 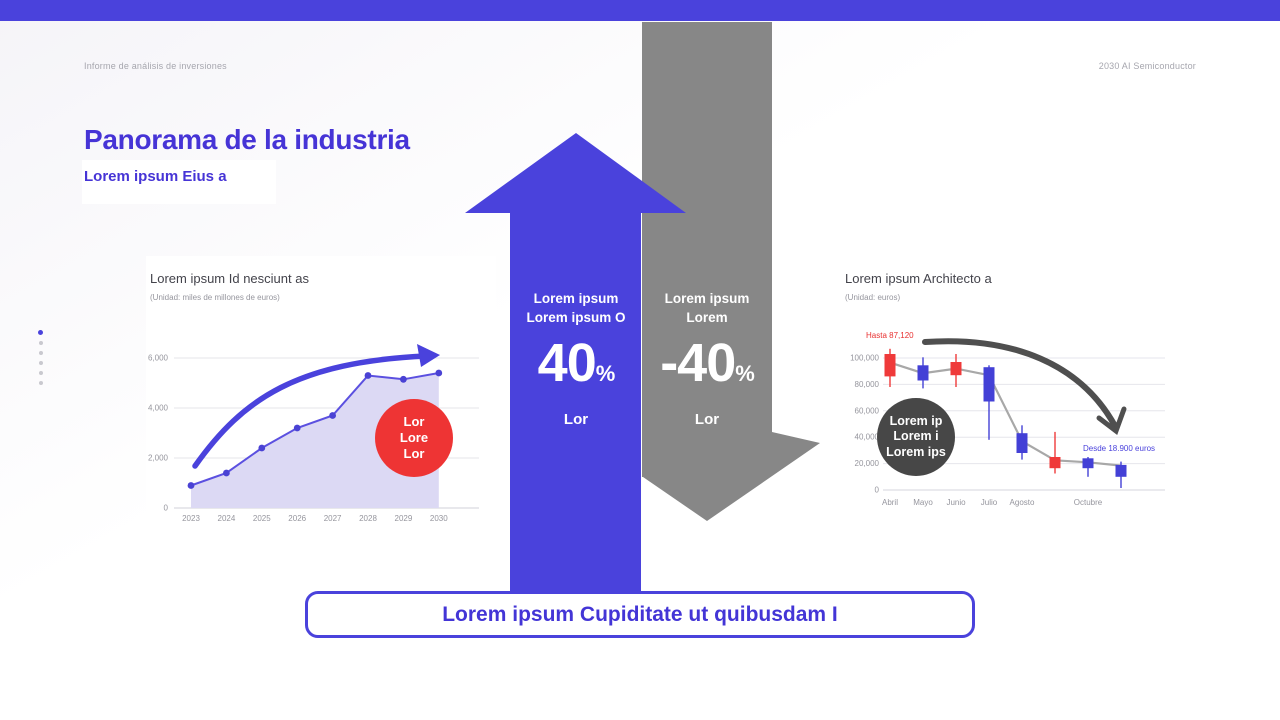 I want to click on decrease-stat-block: Lorem ipsum Lorem -40% Lor, so click(x=707, y=358).